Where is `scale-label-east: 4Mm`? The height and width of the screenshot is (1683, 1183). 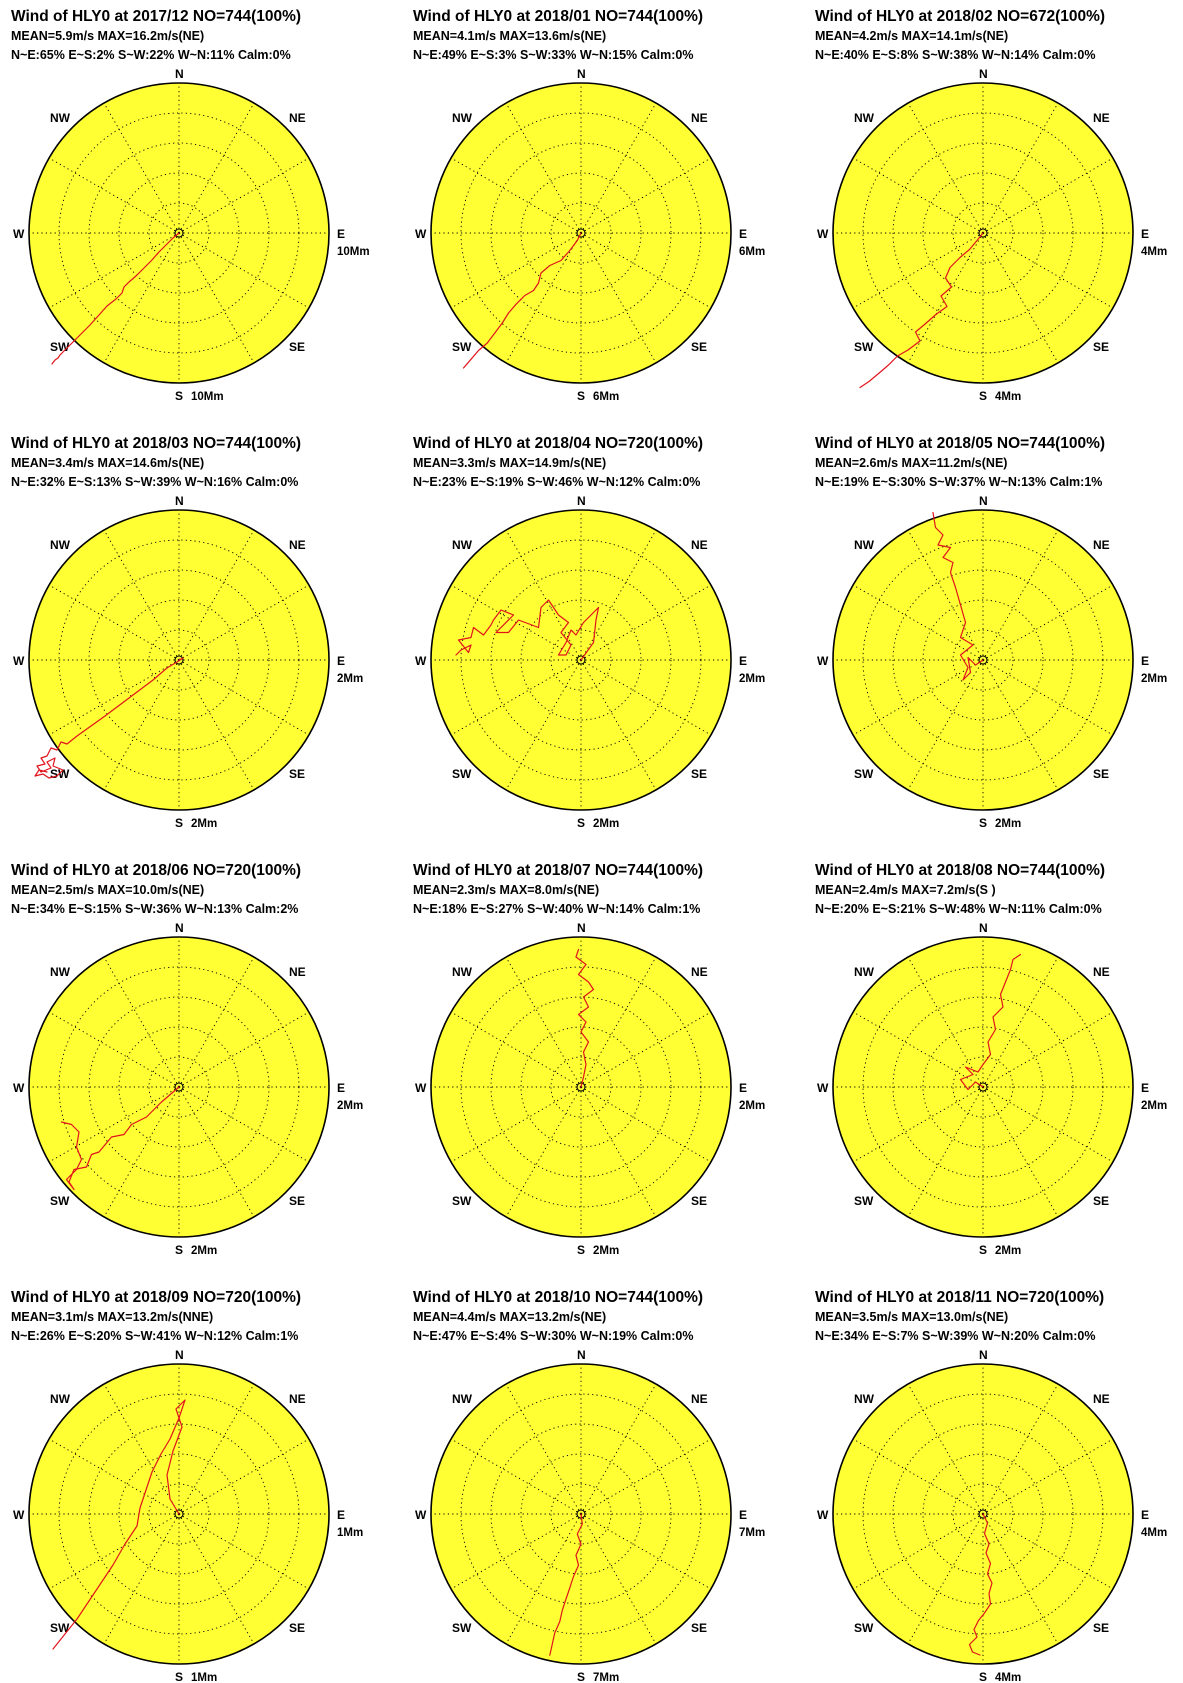
scale-label-east: 4Mm is located at coordinates (1154, 252).